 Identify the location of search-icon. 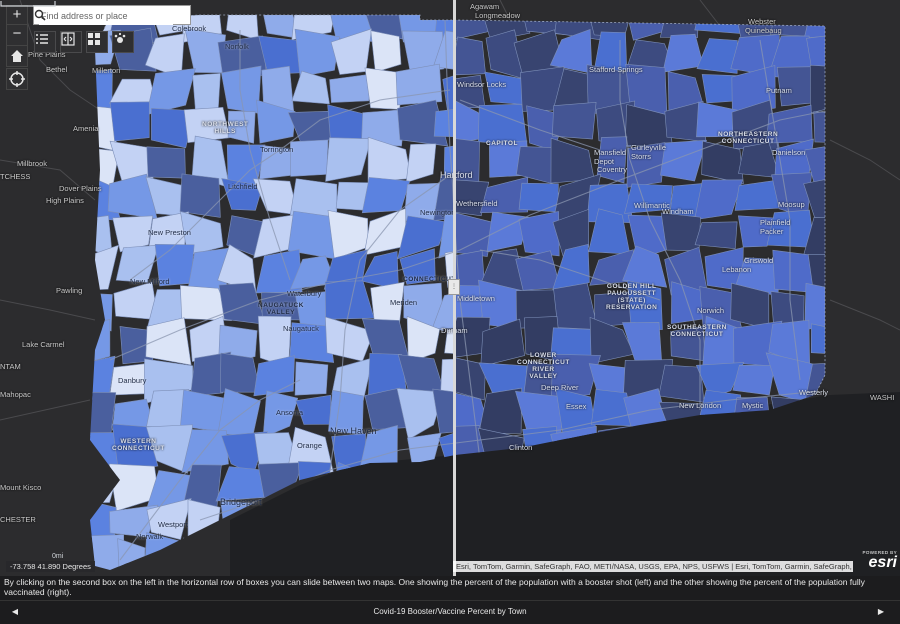
(40, 15).